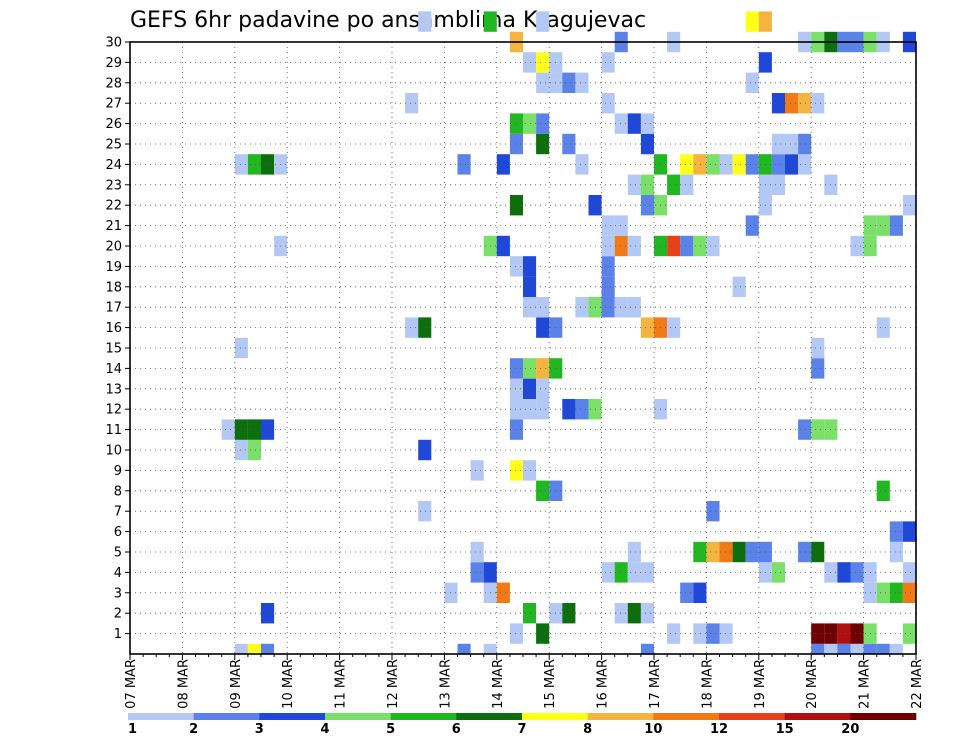  What do you see at coordinates (183, 684) in the screenshot?
I see `x-tick-label: 08 MAR` at bounding box center [183, 684].